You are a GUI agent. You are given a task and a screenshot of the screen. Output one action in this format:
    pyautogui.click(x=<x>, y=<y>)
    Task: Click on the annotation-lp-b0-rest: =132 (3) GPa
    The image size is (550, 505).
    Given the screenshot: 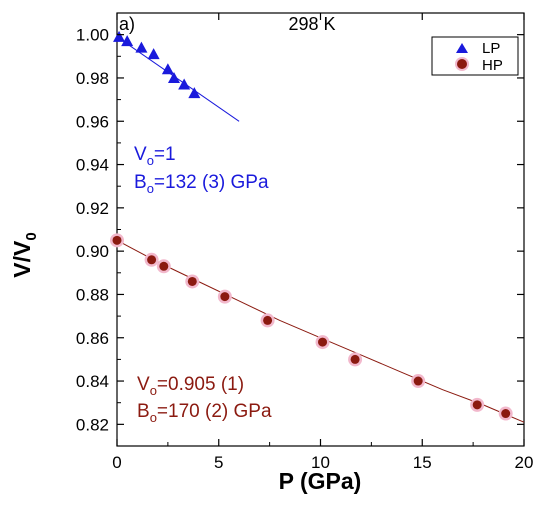 What is the action you would take?
    pyautogui.click(x=211, y=182)
    